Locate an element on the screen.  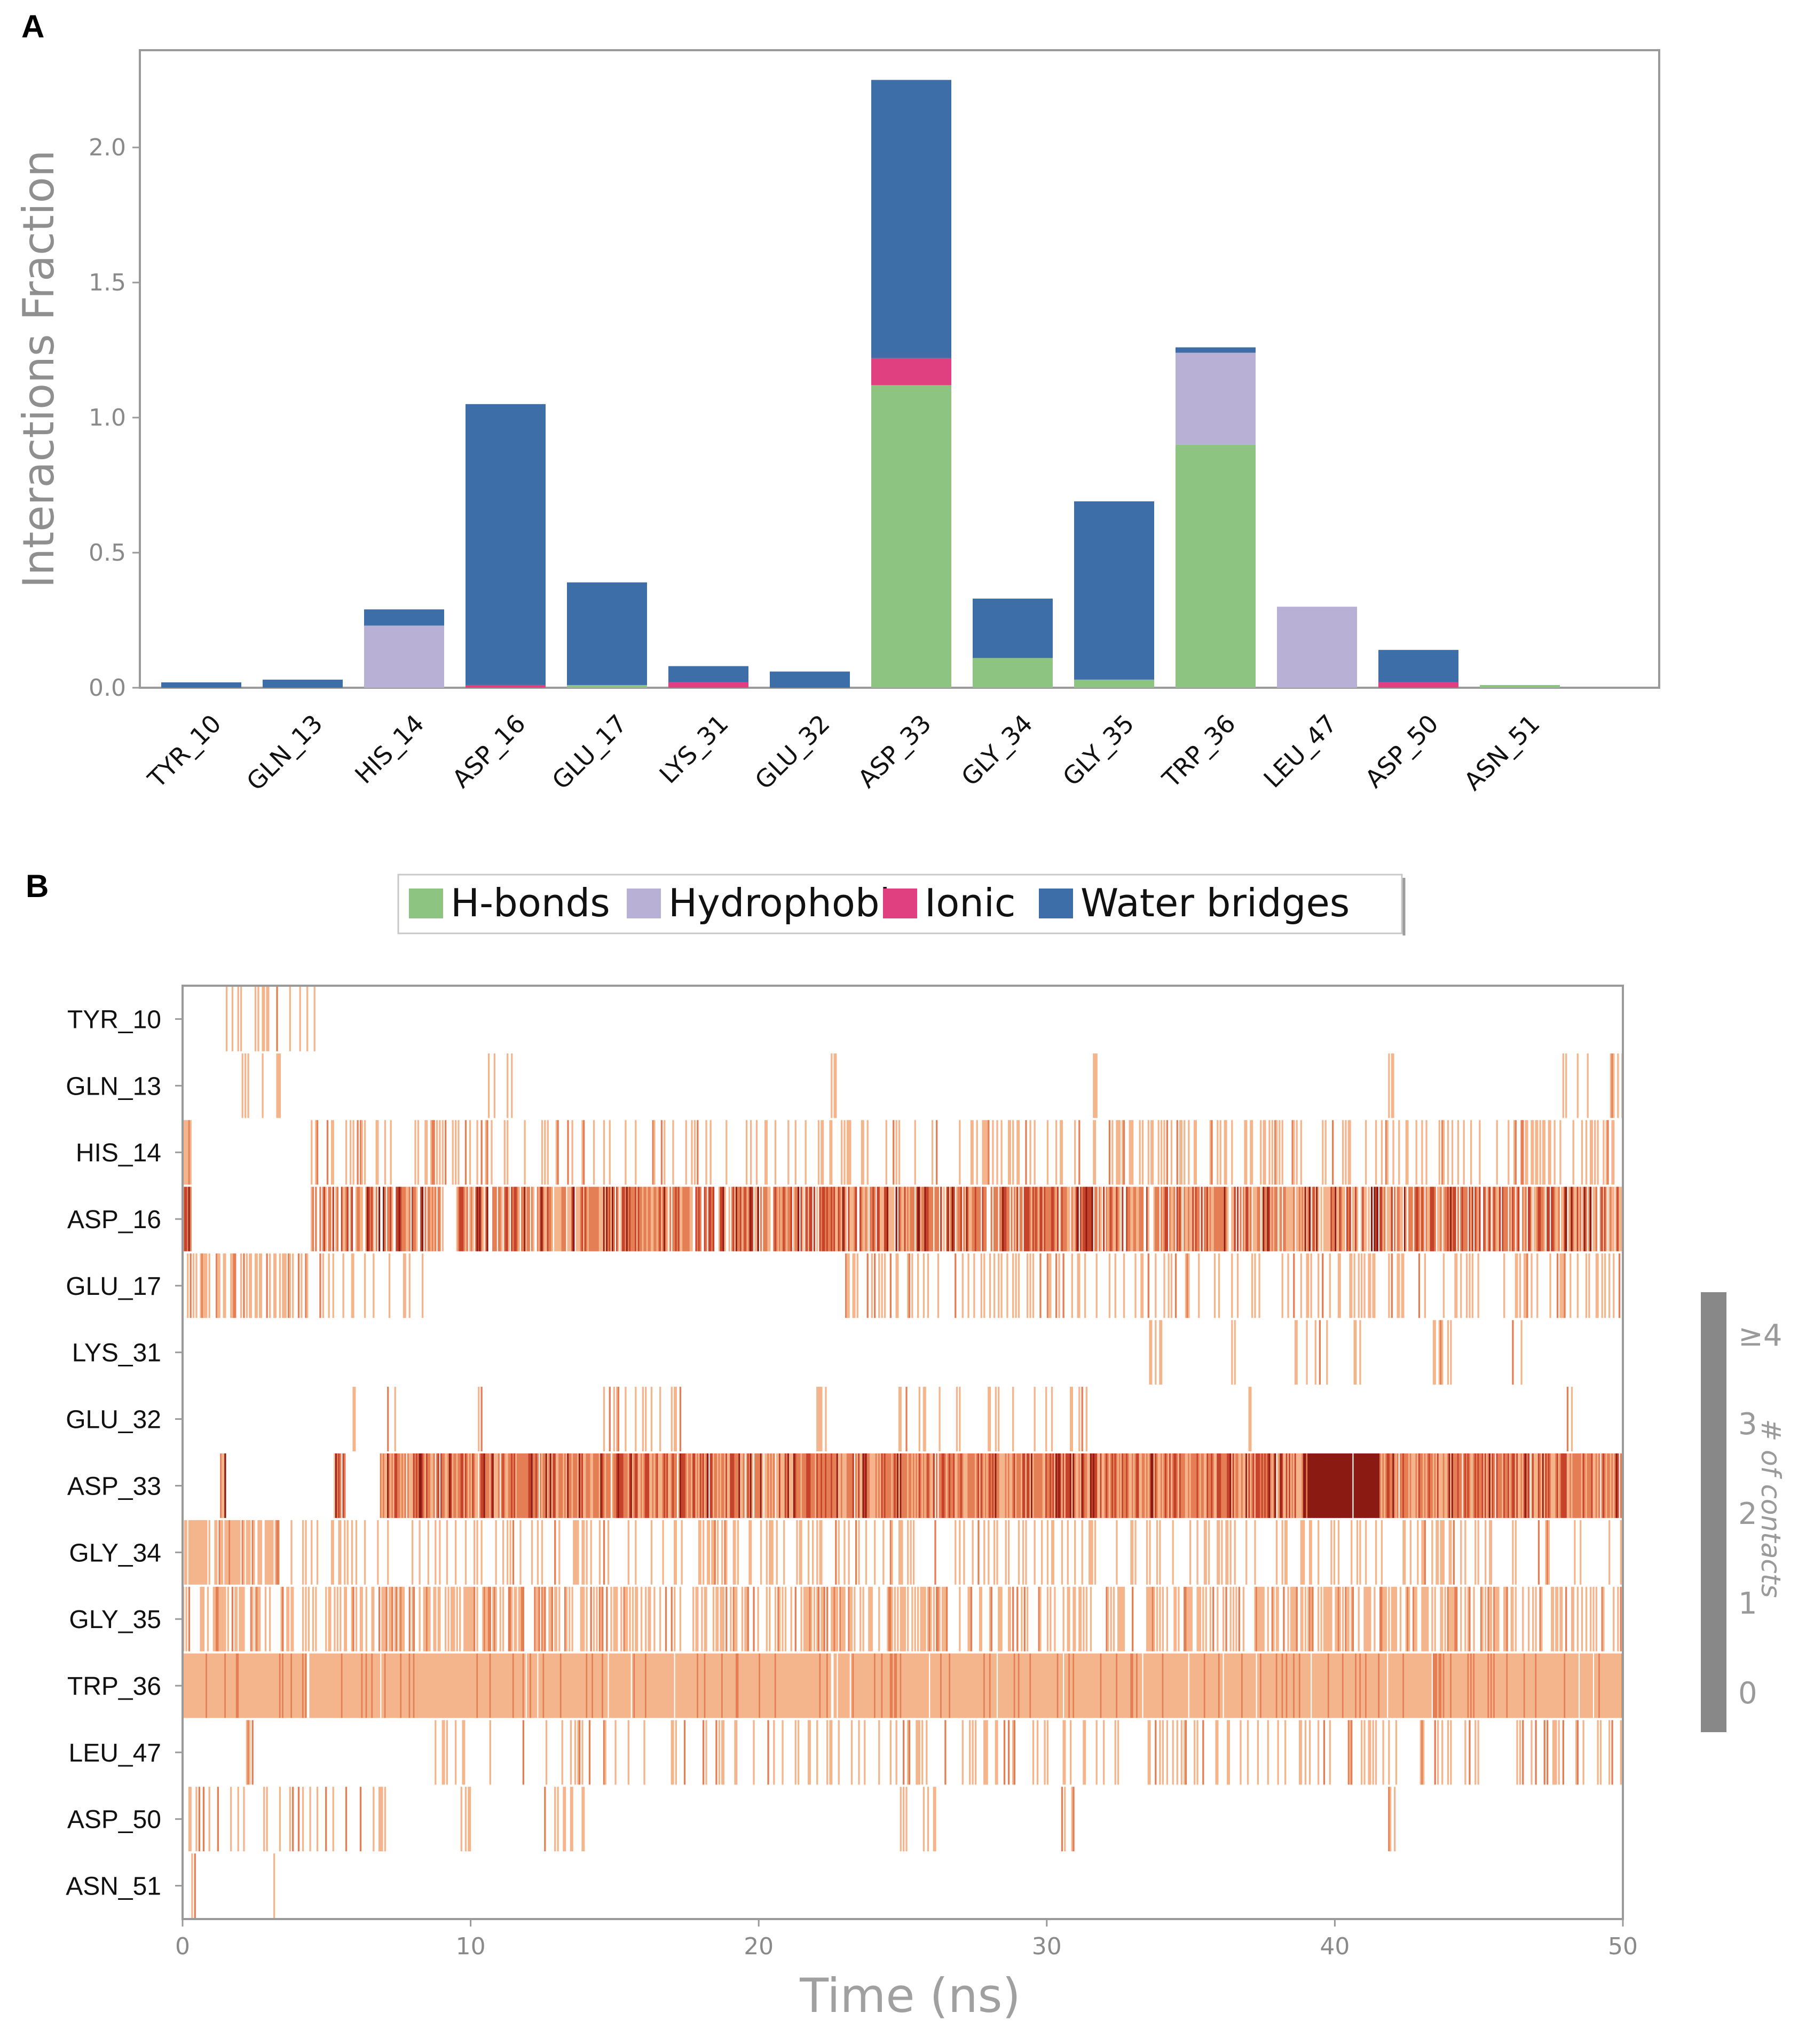
bar-water-bridges is located at coordinates (506, 544).